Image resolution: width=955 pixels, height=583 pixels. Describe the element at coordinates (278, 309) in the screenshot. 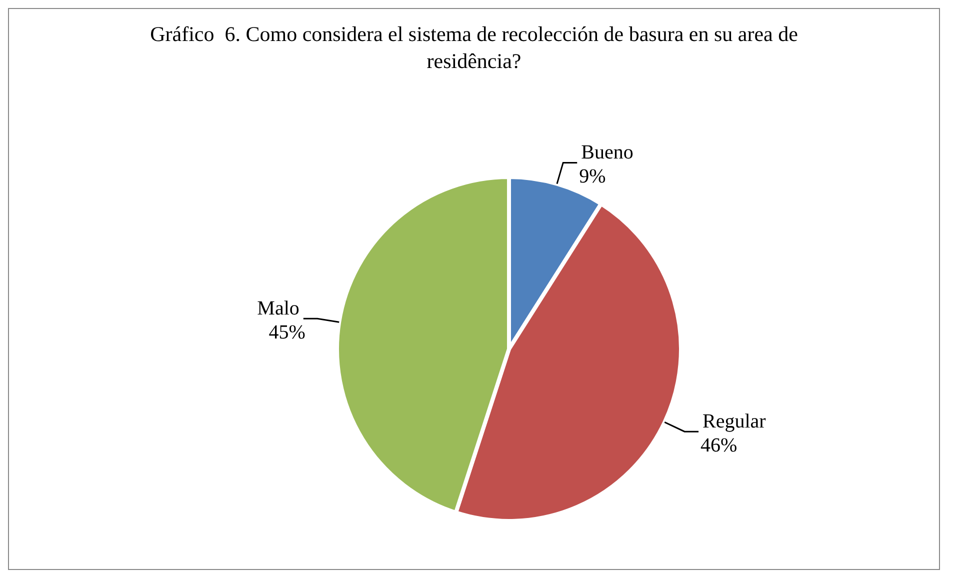

I see `slice-label: Malo` at that location.